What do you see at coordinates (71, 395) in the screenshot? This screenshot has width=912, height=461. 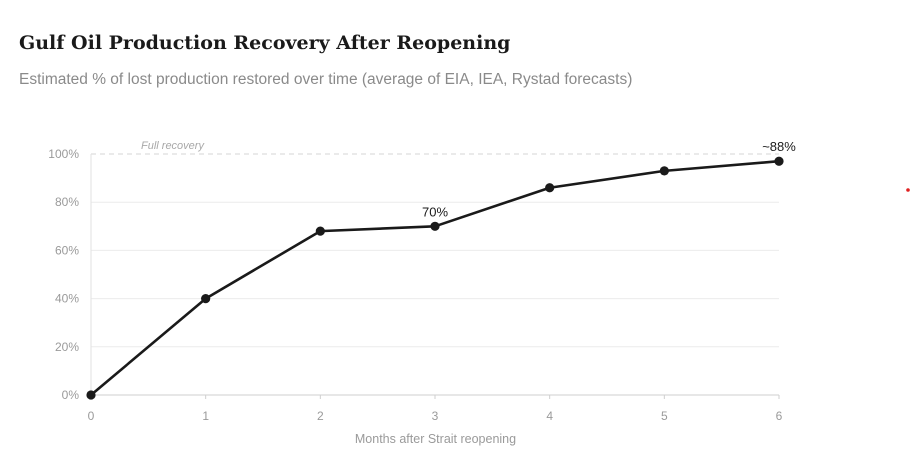 I see `y-tick-label: 0%` at bounding box center [71, 395].